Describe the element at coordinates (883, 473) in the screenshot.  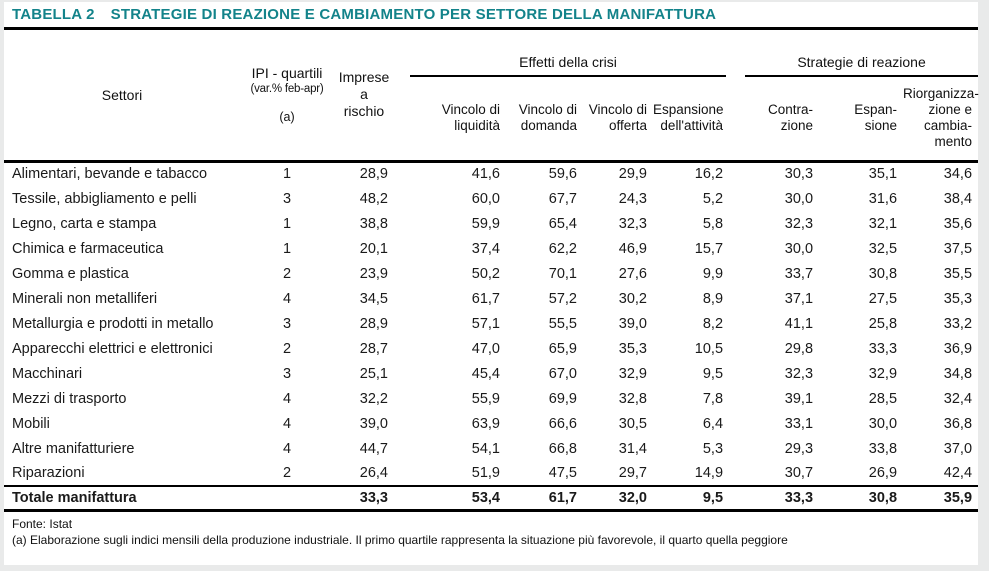
I see `value-cell: 26,9` at that location.